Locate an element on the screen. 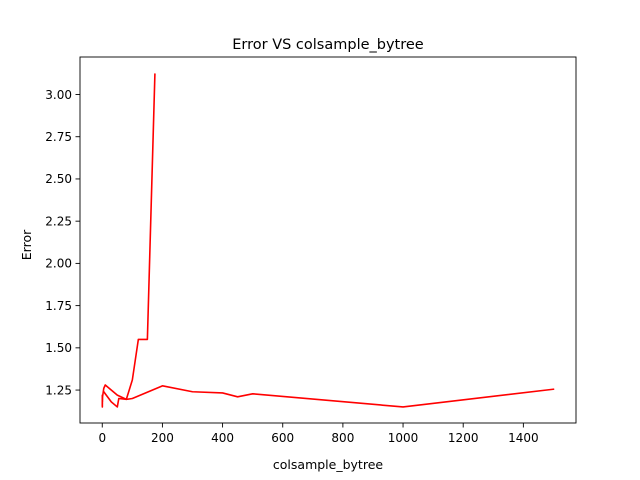  y-tick-label: 2.75 is located at coordinates (58, 137).